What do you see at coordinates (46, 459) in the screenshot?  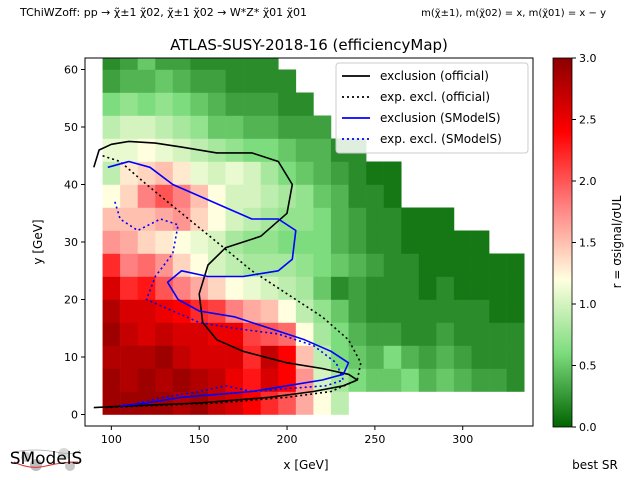 I see `smodels-logo: SModelS` at bounding box center [46, 459].